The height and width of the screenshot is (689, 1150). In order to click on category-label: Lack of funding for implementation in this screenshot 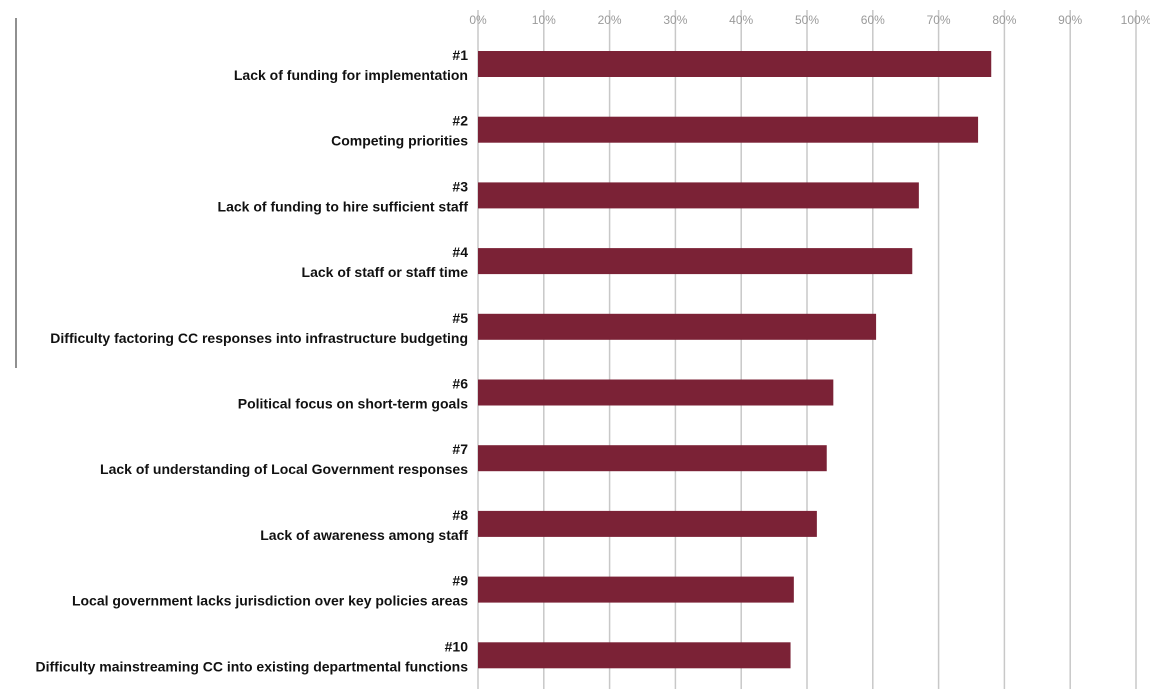, I will do `click(351, 75)`.